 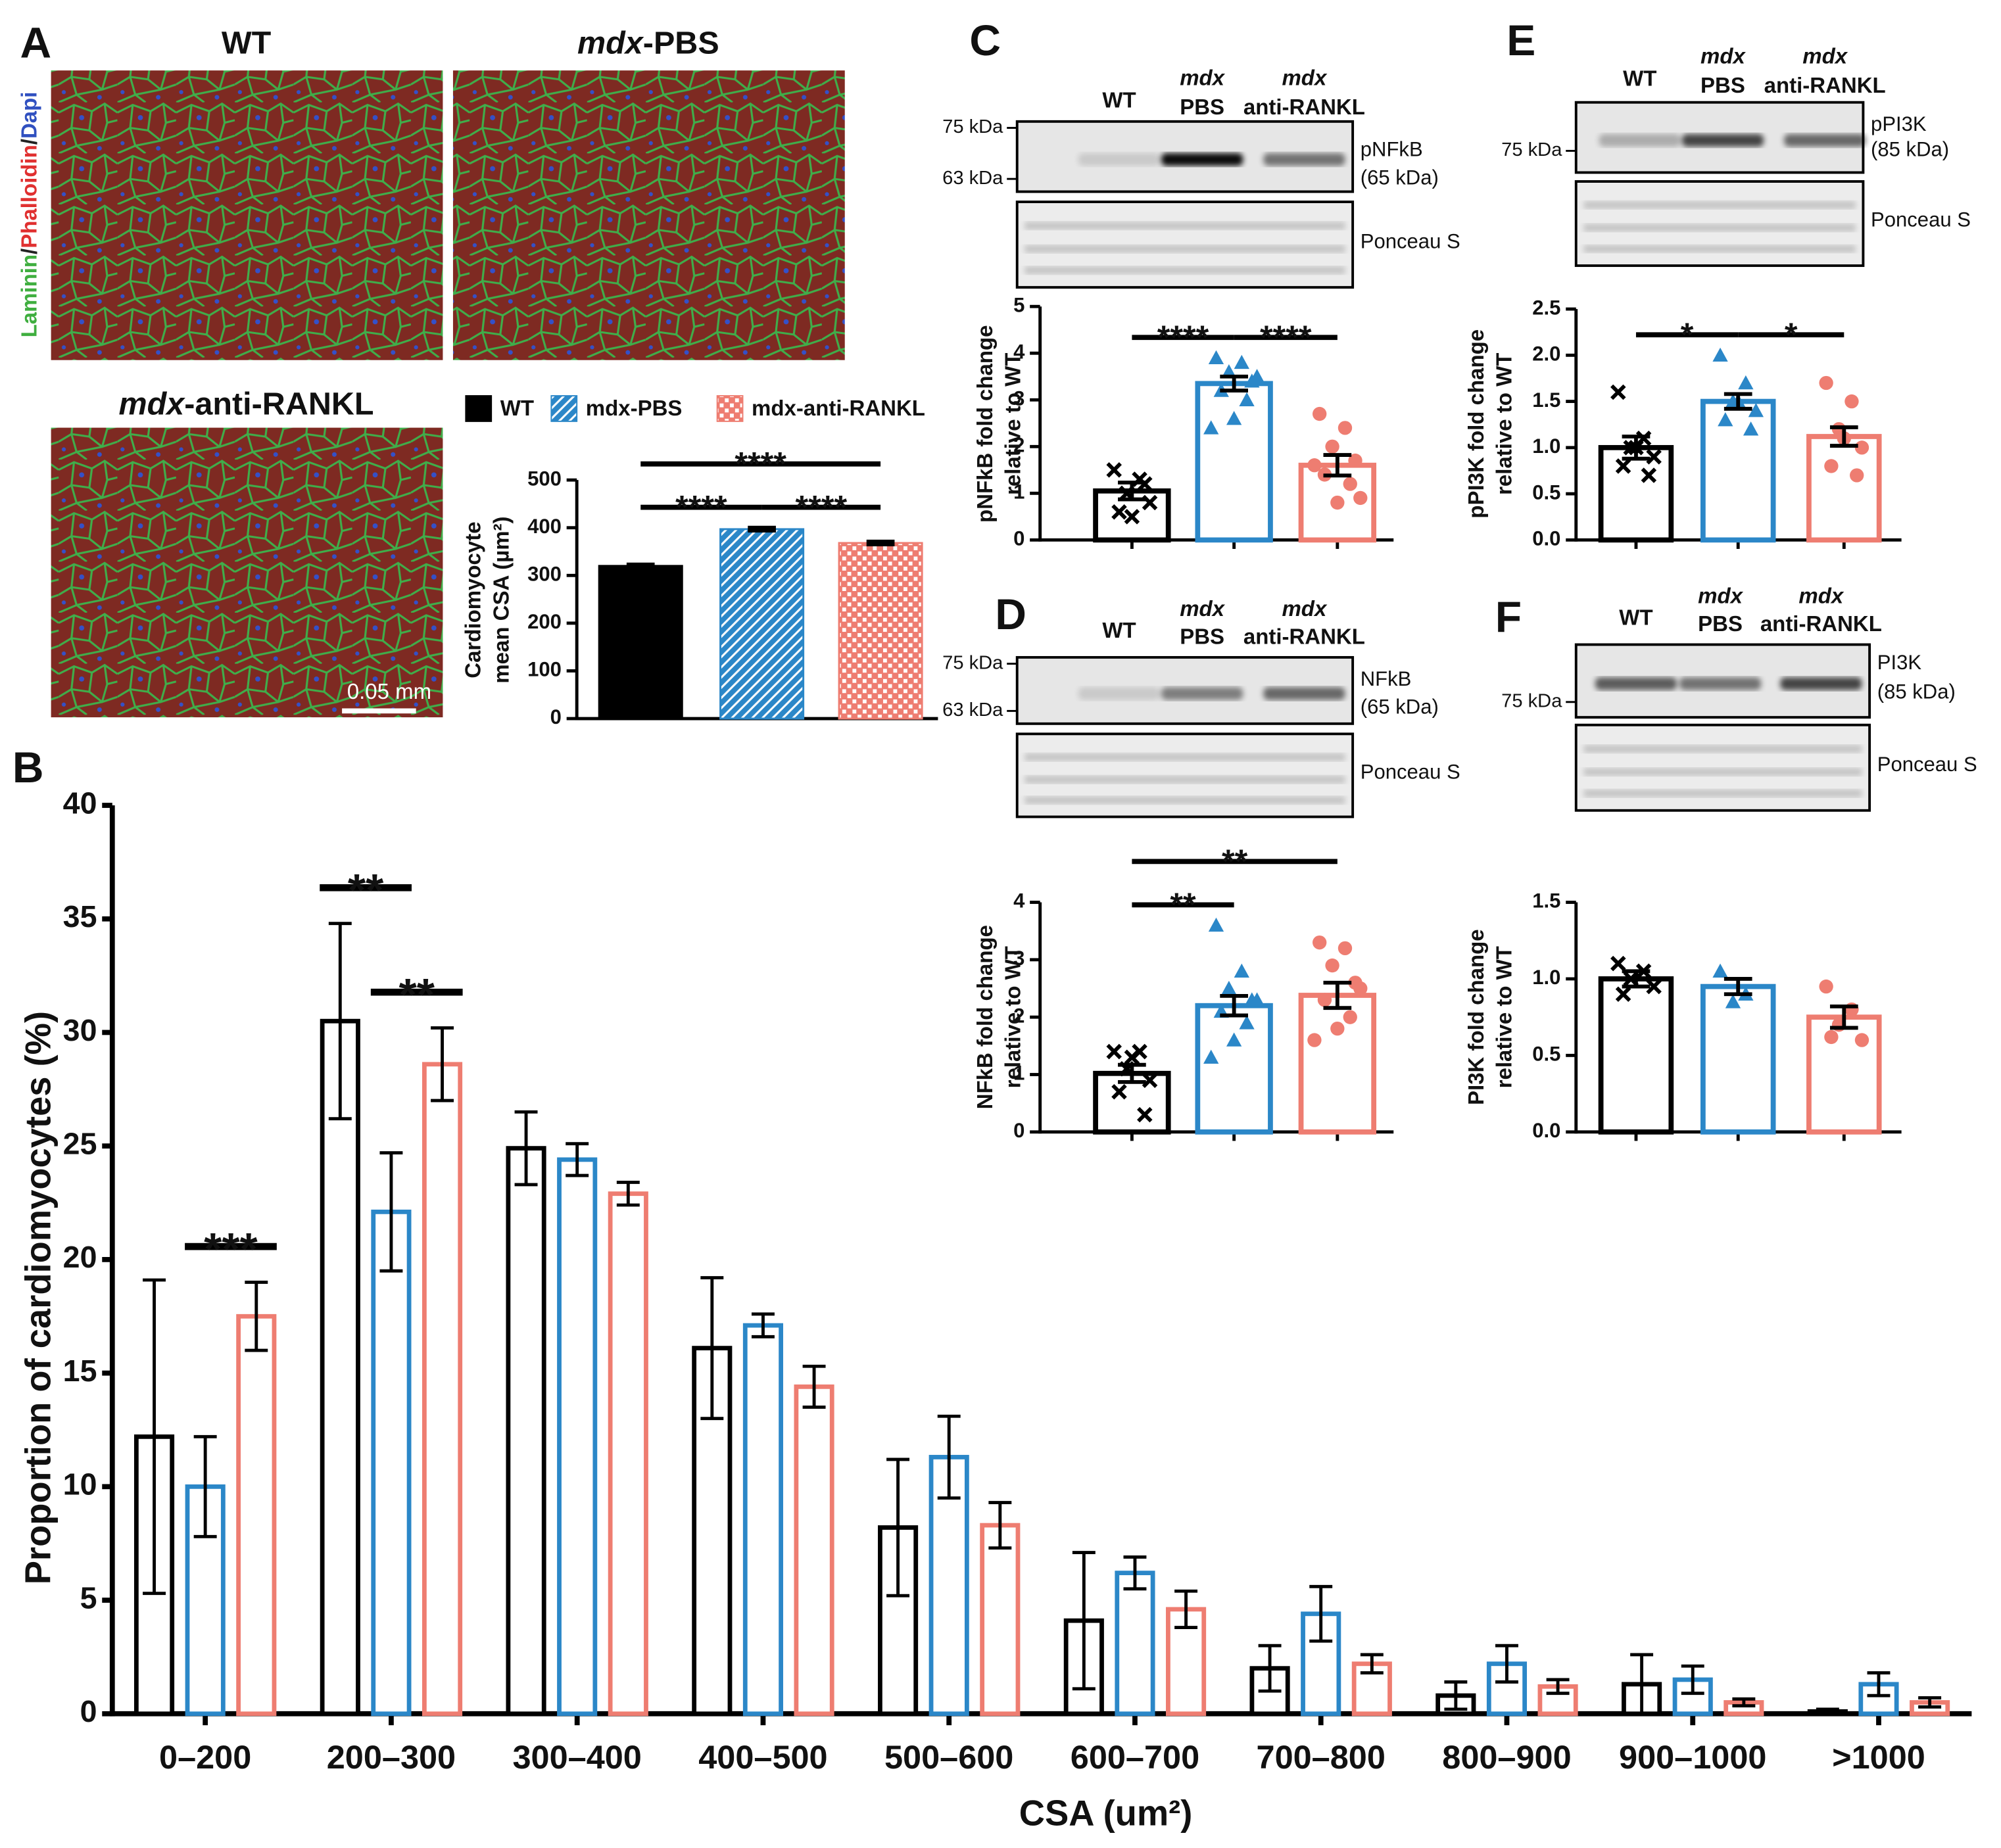 I want to click on title-part: mdx, so click(x=153, y=403).